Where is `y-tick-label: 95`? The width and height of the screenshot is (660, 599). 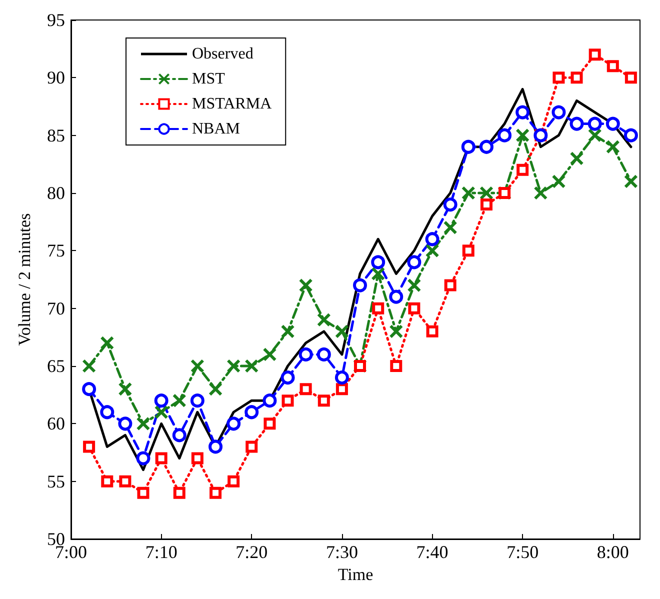
y-tick-label: 95 is located at coordinates (56, 20).